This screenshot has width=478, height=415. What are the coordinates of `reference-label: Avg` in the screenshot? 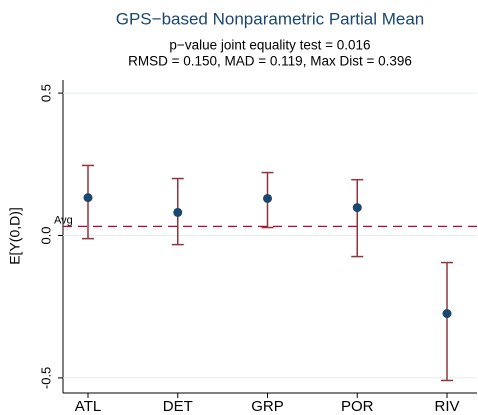 It's located at (63, 220).